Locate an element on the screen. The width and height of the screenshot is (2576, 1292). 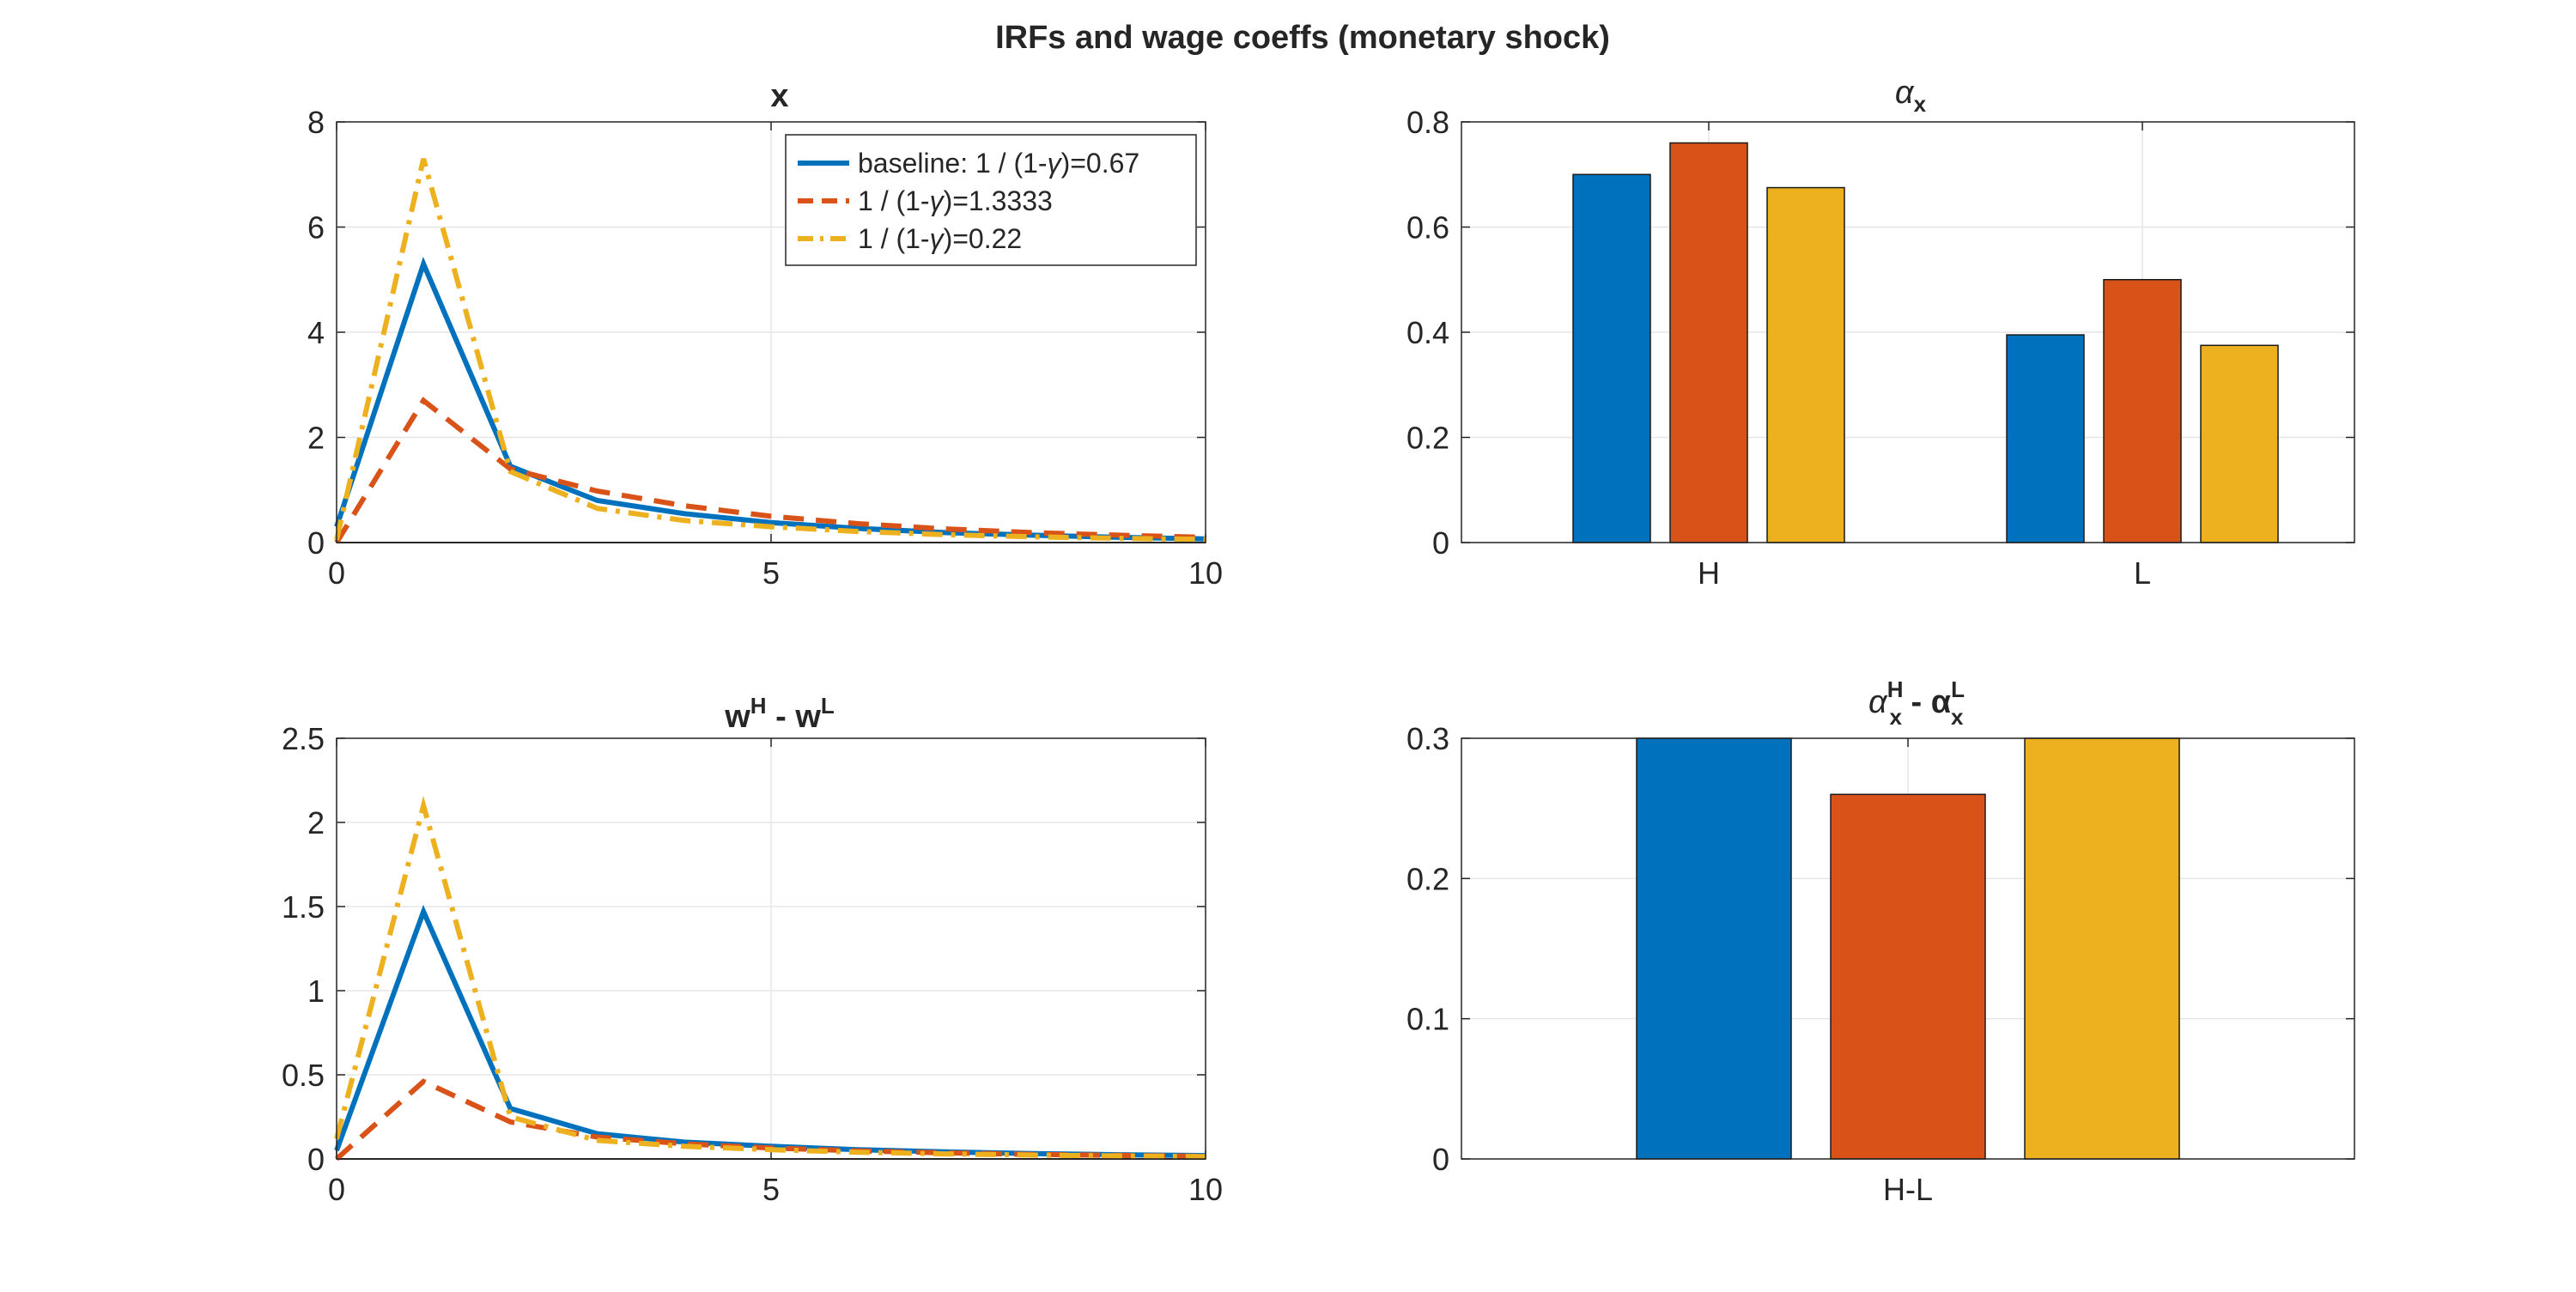
x-tick-label: H is located at coordinates (1709, 573).